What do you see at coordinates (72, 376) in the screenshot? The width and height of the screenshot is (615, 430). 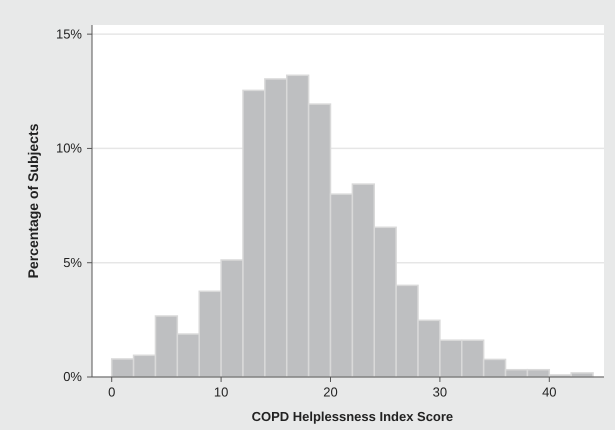 I see `y-tick-label: 0%` at bounding box center [72, 376].